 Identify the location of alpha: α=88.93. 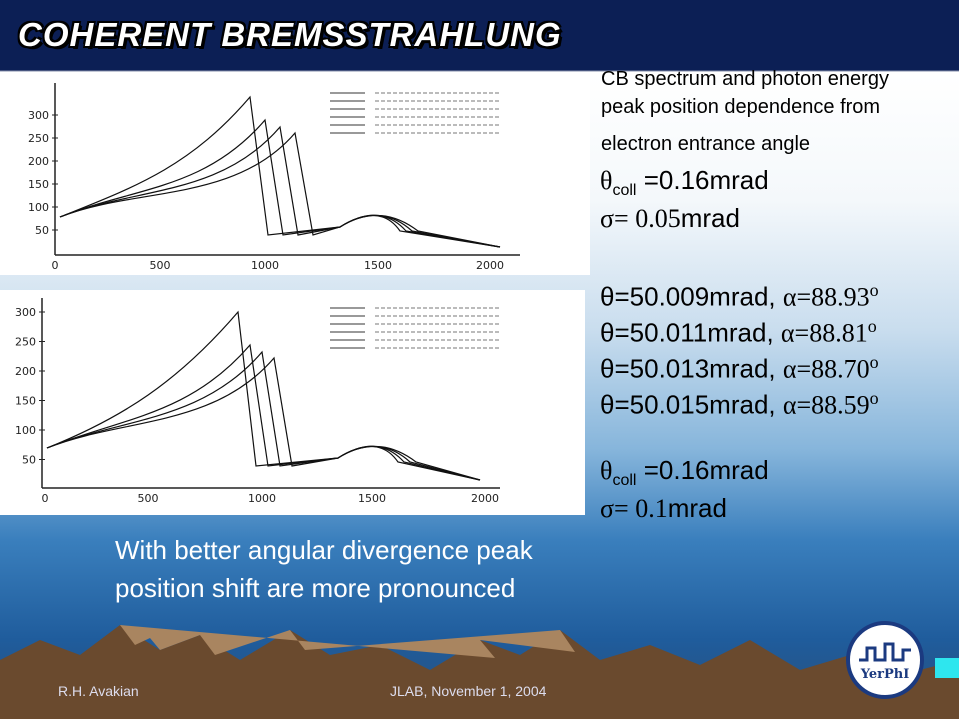
(826, 297).